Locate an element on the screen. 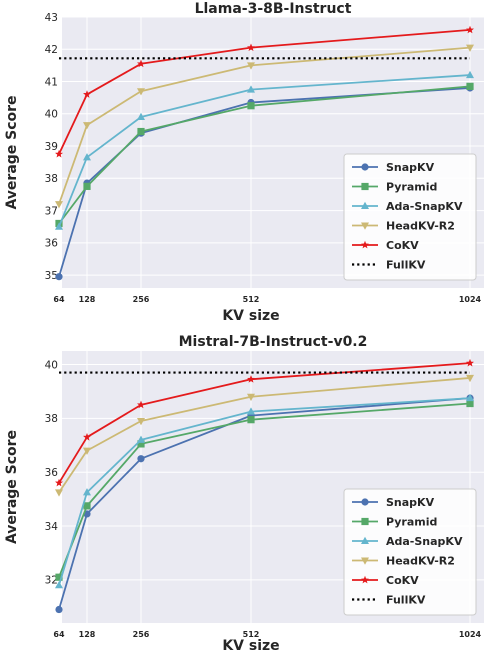 The image size is (492, 652). legend-entry: CoKV is located at coordinates (385, 580).